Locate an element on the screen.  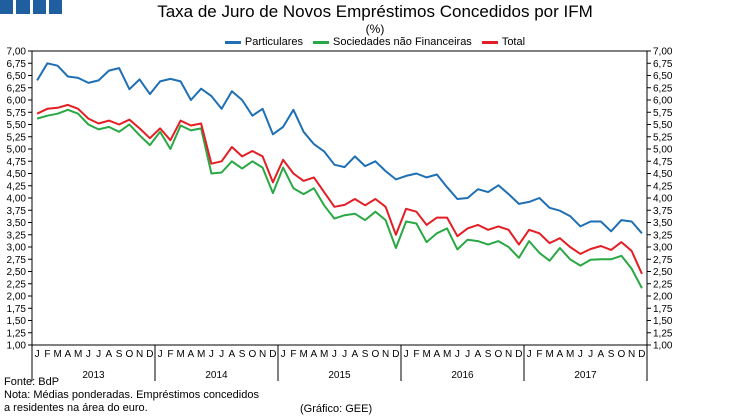
y-tick-label-left: 6,75 is located at coordinates (17, 64).